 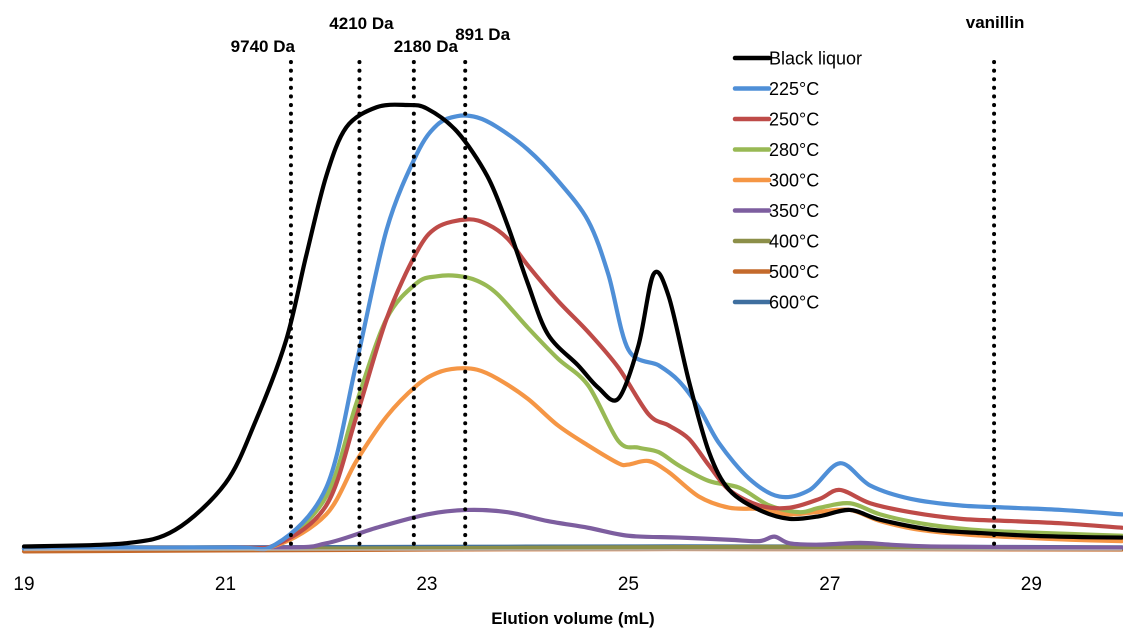 I want to click on x-tick-label: 25, so click(x=628, y=584).